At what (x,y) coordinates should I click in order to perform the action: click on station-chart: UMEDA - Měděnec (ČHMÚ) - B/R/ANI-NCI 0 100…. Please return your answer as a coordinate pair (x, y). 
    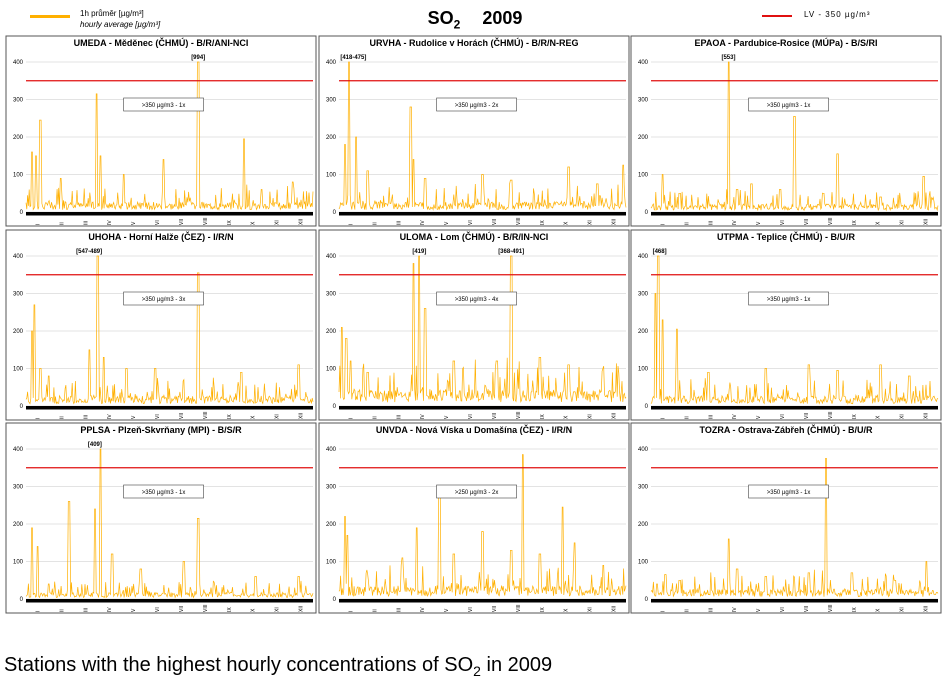
    Looking at the image, I should click on (161, 131).